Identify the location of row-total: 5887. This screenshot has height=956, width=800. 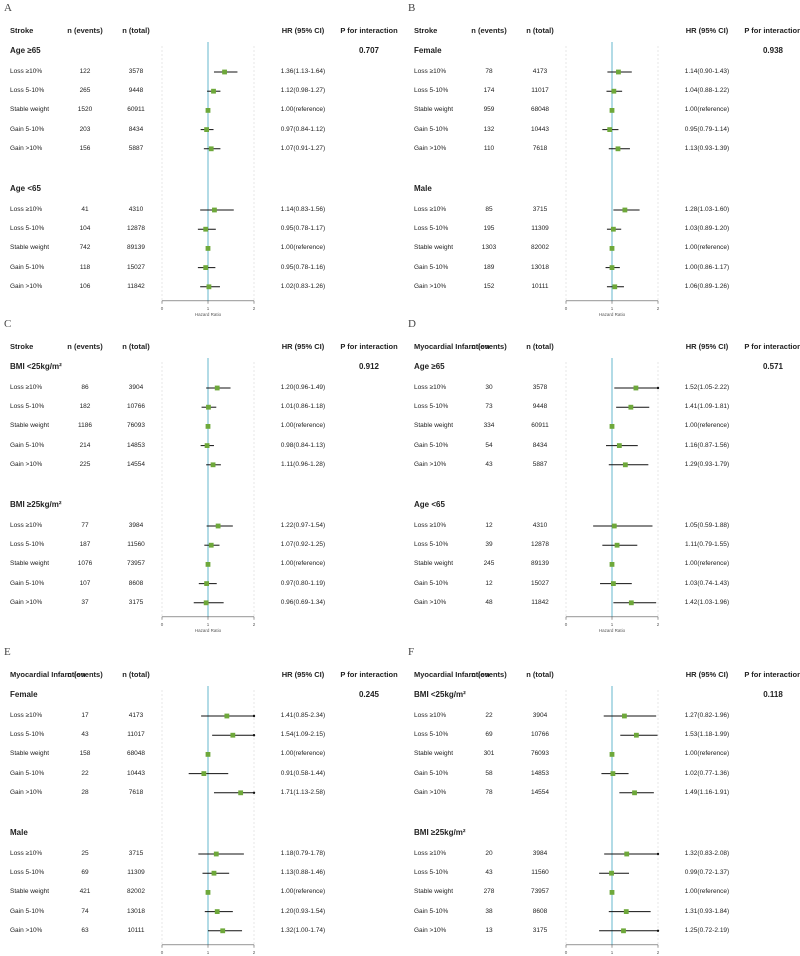
(136, 148).